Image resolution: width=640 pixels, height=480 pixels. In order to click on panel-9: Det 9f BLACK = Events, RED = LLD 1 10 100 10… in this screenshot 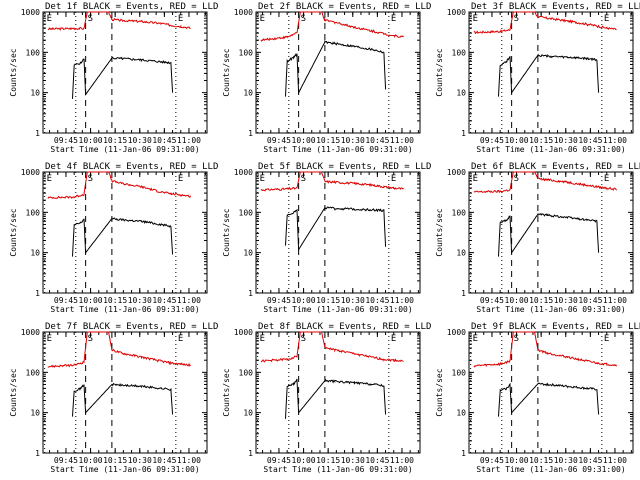, I will do `click(537, 398)`.